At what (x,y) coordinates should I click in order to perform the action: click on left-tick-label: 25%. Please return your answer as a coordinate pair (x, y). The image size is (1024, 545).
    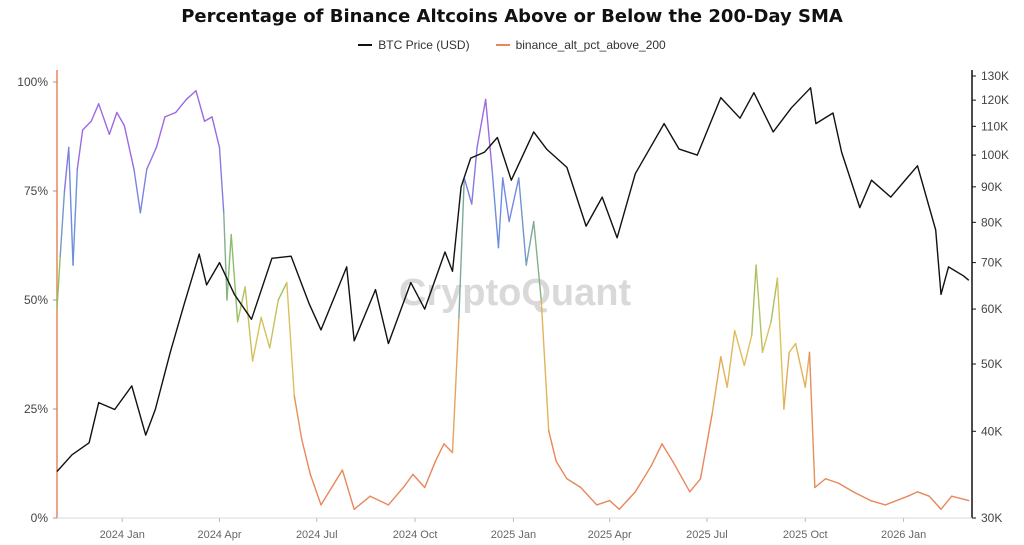
    Looking at the image, I should click on (36, 409).